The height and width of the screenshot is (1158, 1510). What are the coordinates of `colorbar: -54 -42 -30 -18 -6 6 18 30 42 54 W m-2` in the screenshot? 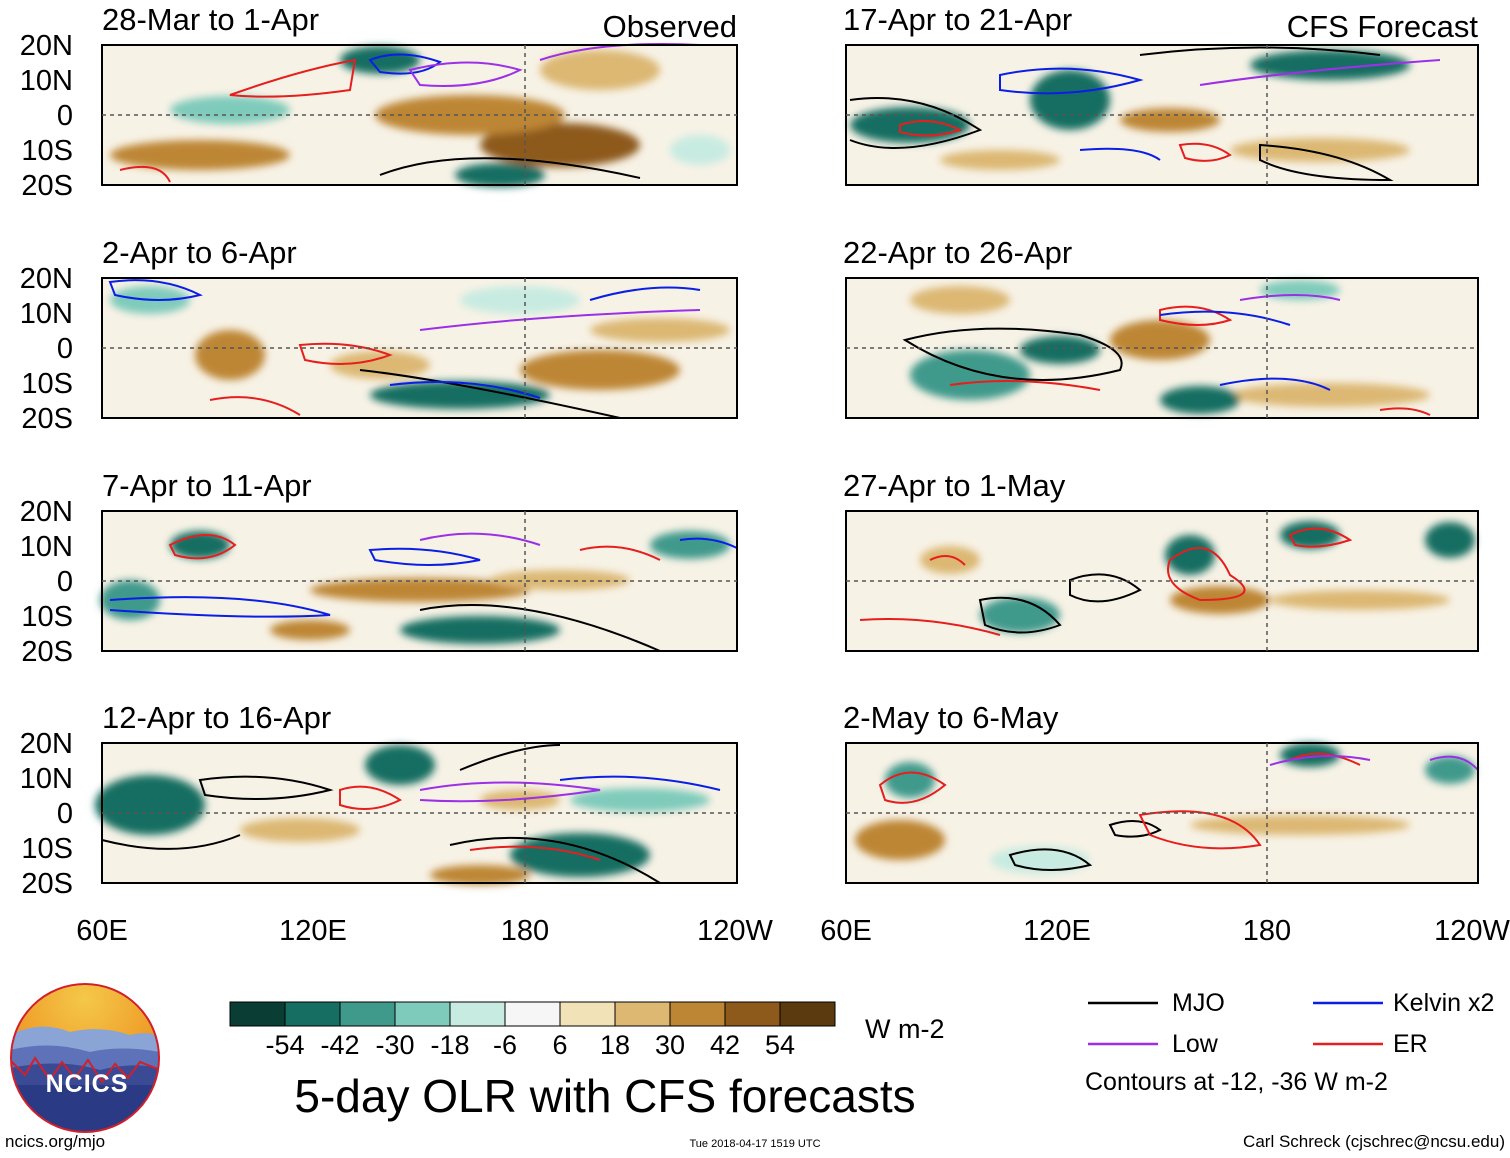 It's located at (586, 1030).